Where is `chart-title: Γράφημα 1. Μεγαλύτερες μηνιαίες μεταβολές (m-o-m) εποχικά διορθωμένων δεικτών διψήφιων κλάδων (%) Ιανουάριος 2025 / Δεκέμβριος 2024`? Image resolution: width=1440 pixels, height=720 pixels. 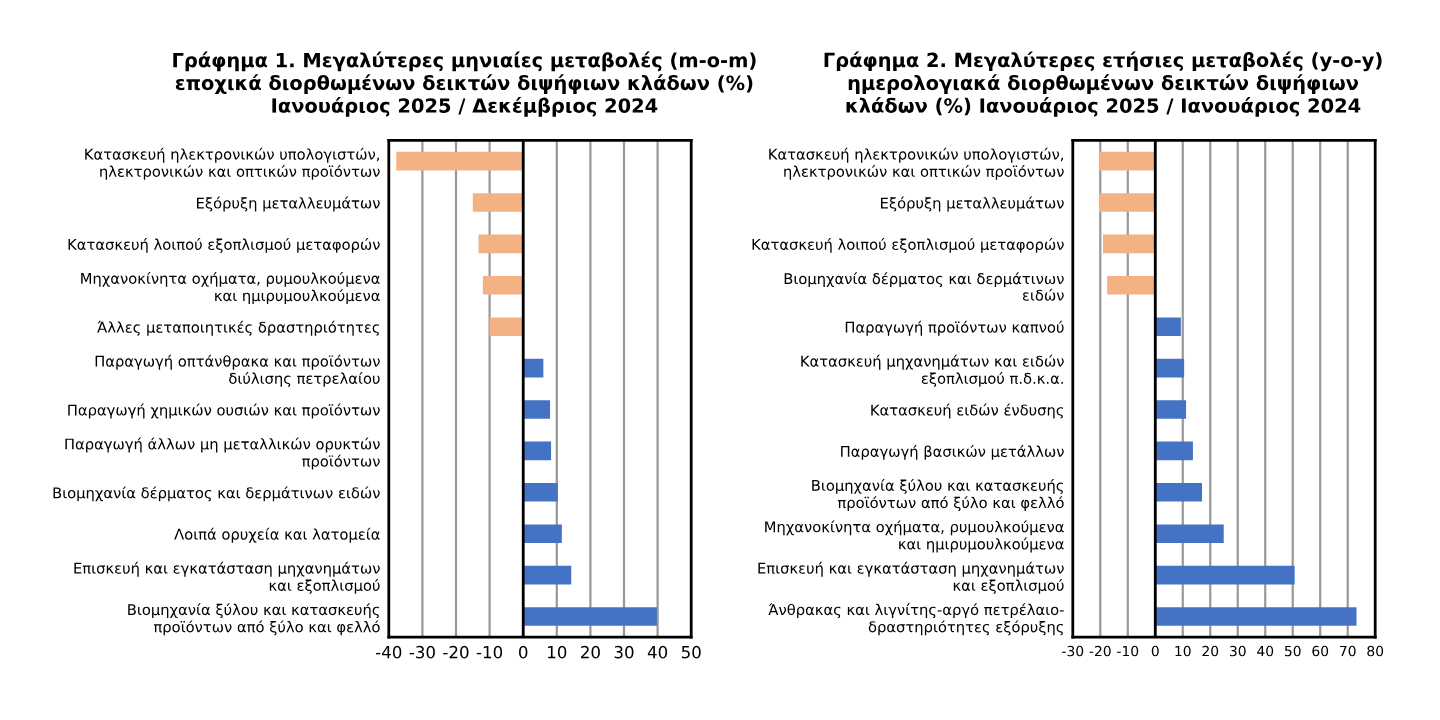
chart-title: Γράφημα 1. Μεγαλύτερες μηνιαίες μεταβολές (m-o-m) εποχικά διορθωμένων δεικτών διψήφιων κλάδων (%) Ιανουάριος 2025 / Δεκέμβριος 2024 is located at coordinates (464, 84).